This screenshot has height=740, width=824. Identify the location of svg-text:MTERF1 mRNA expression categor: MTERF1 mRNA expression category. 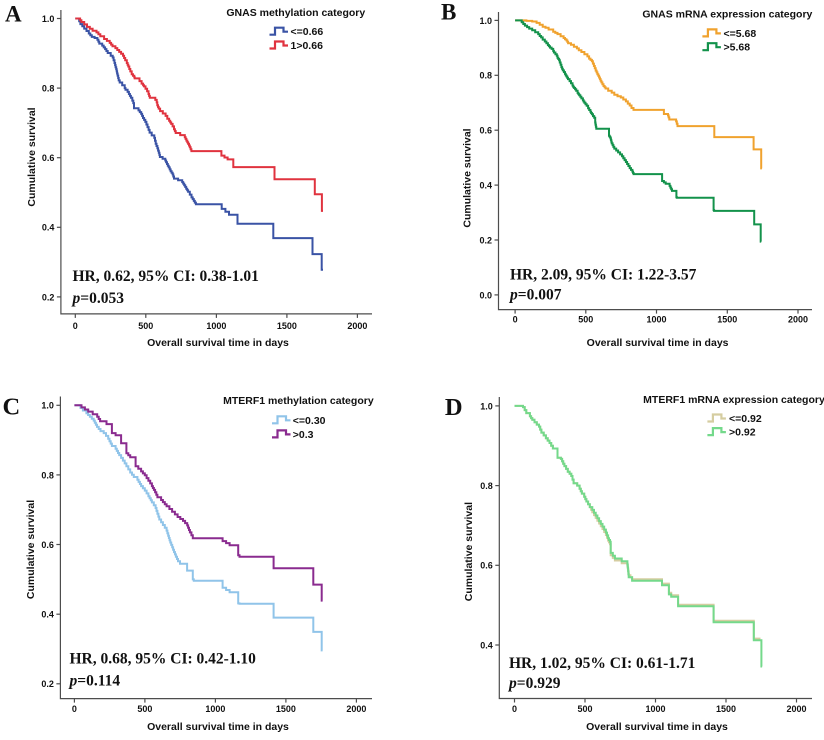
(733, 400).